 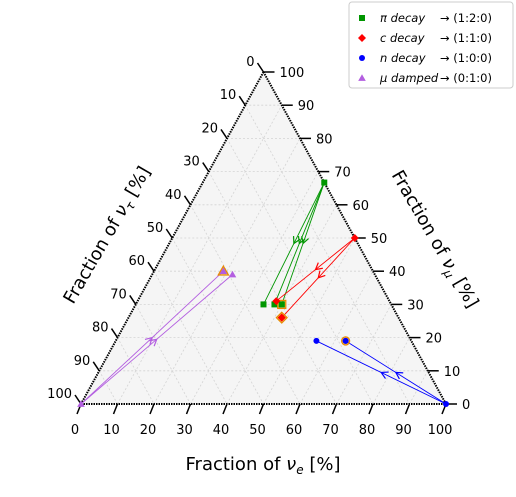 I want to click on left-tick-label-70: 70, so click(x=118, y=294).